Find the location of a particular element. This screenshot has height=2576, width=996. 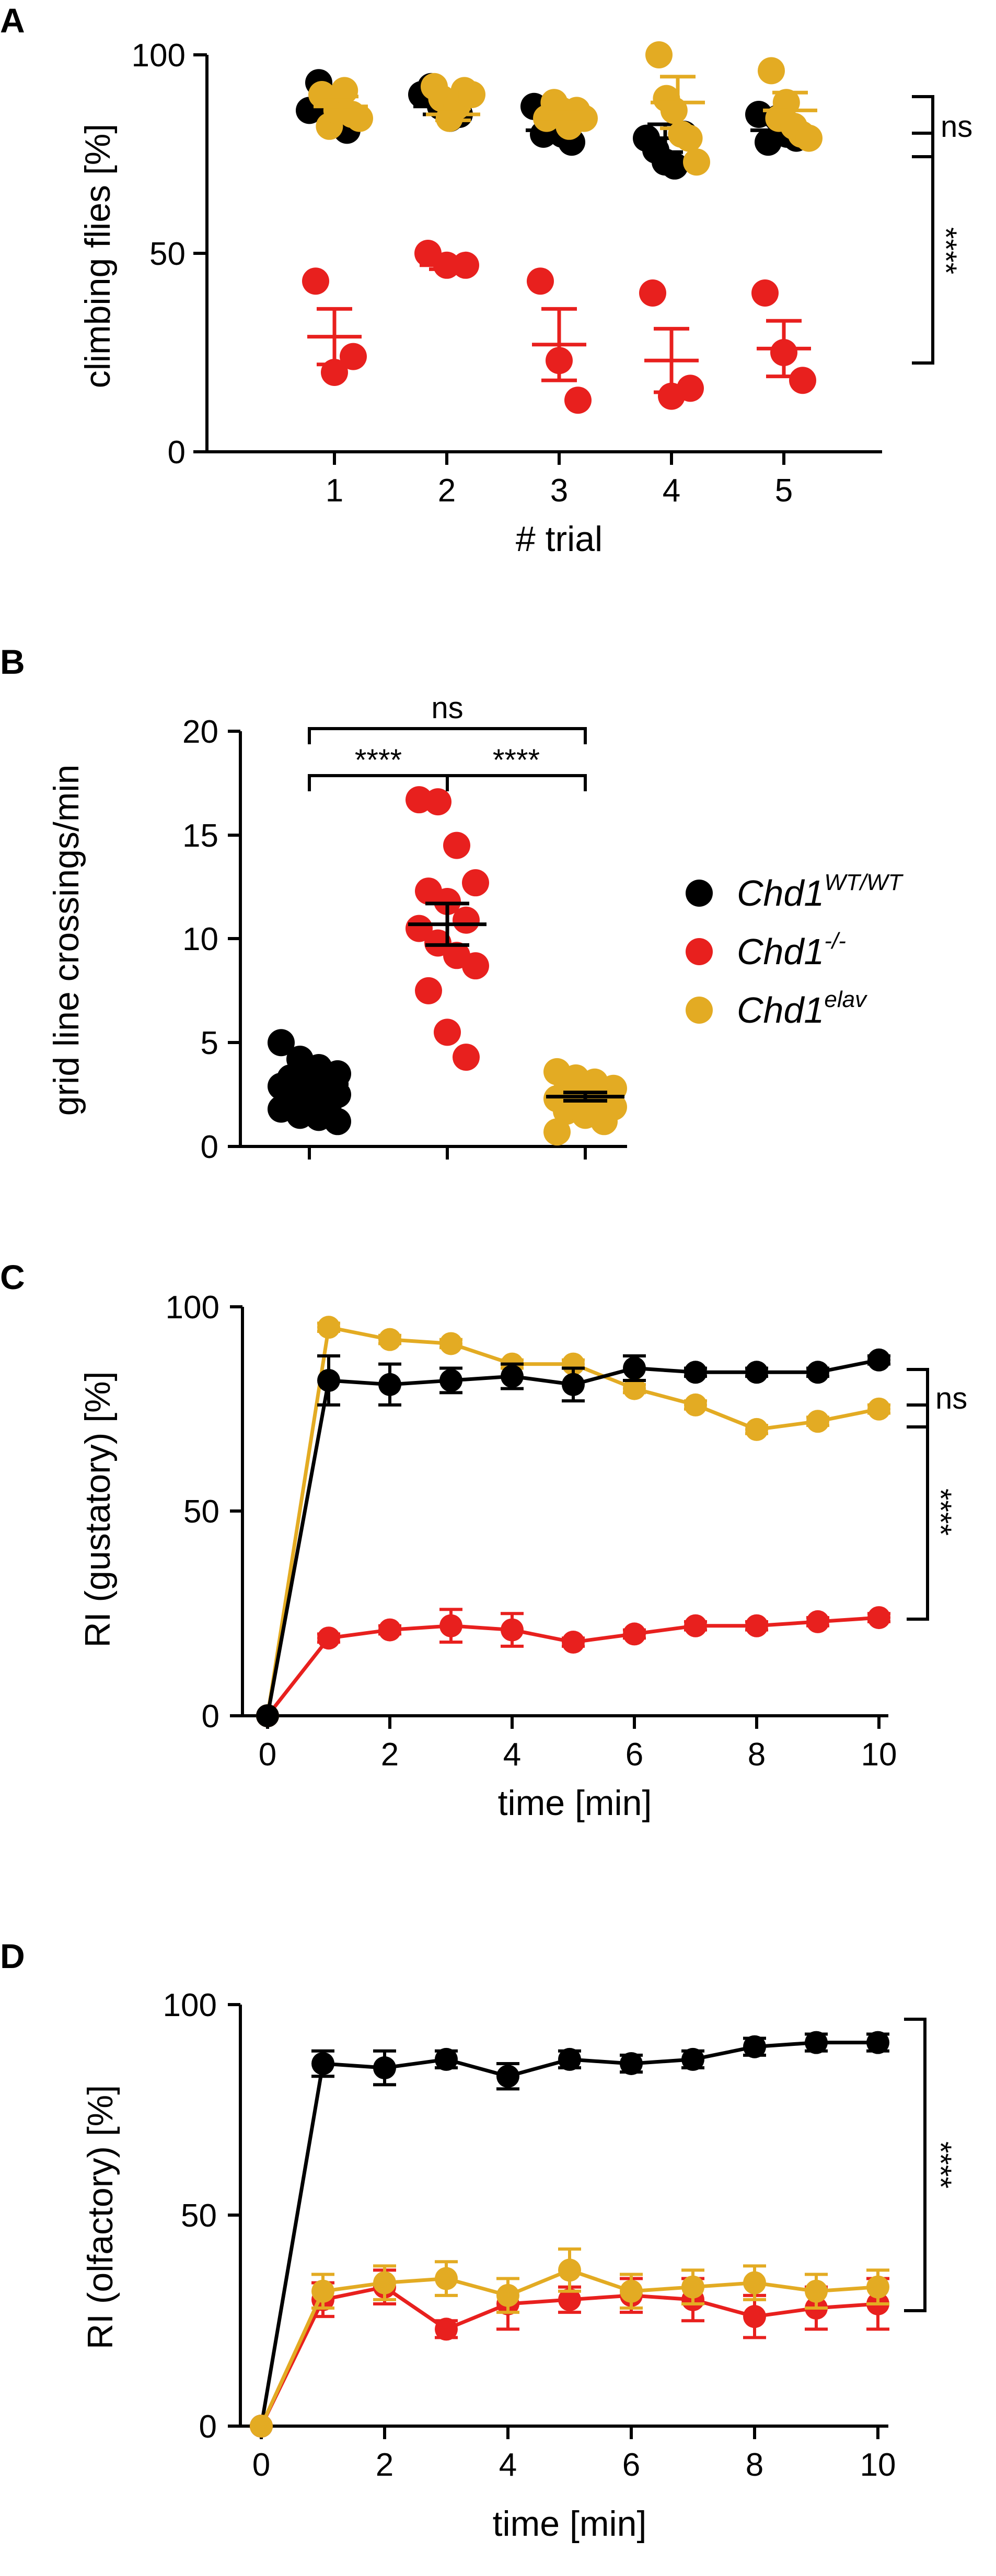

panel-b-ytick-5: 5 is located at coordinates (209, 1043).